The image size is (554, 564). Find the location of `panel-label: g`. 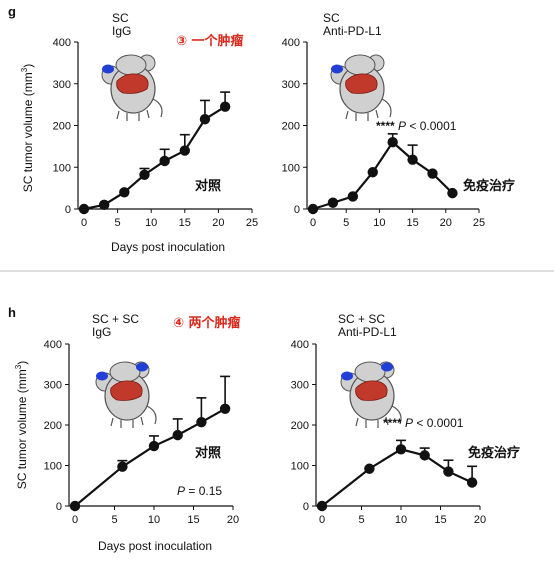

panel-label: g is located at coordinates (12, 11).